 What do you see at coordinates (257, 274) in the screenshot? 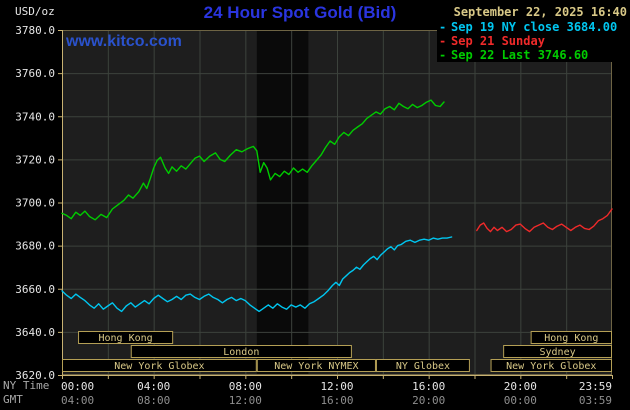
I see `price-line-sep-19-ny-close` at bounding box center [257, 274].